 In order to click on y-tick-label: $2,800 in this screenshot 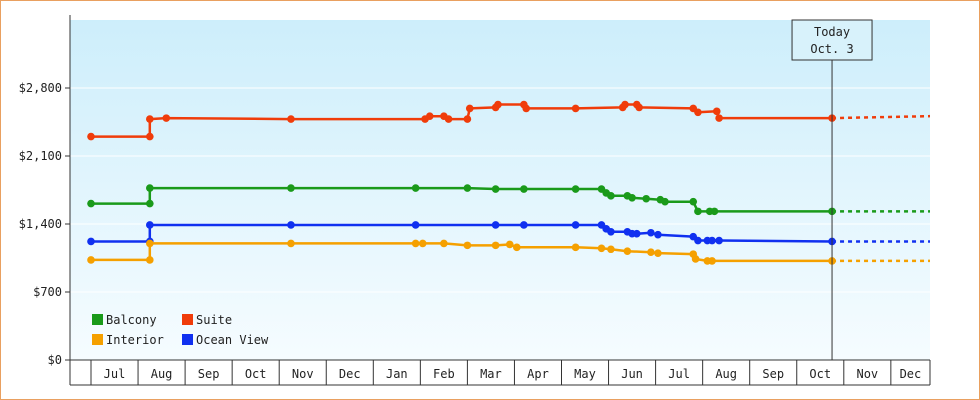, I will do `click(40, 88)`.